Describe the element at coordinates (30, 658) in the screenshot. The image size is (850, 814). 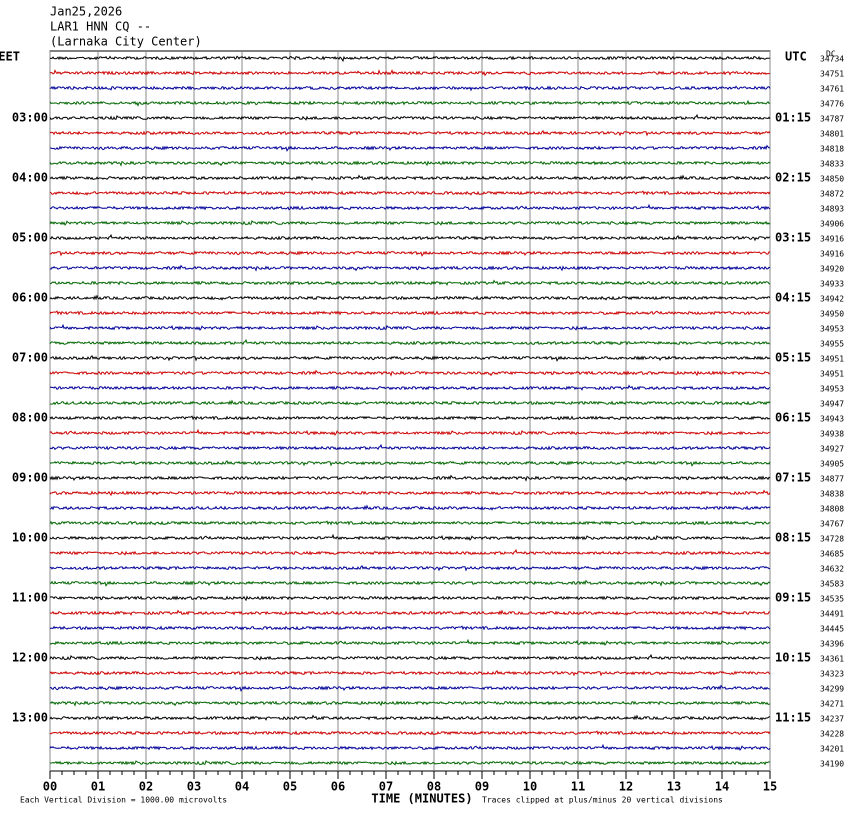
I see `left-time: 12:00` at that location.